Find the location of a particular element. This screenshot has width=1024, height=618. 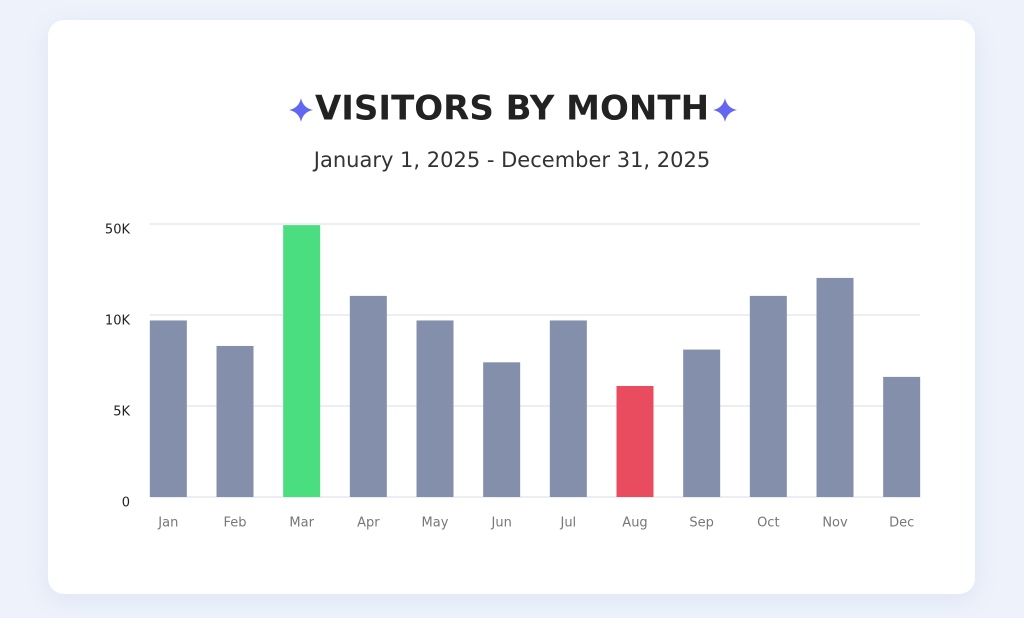

x-tick-label: Jan is located at coordinates (167, 523).